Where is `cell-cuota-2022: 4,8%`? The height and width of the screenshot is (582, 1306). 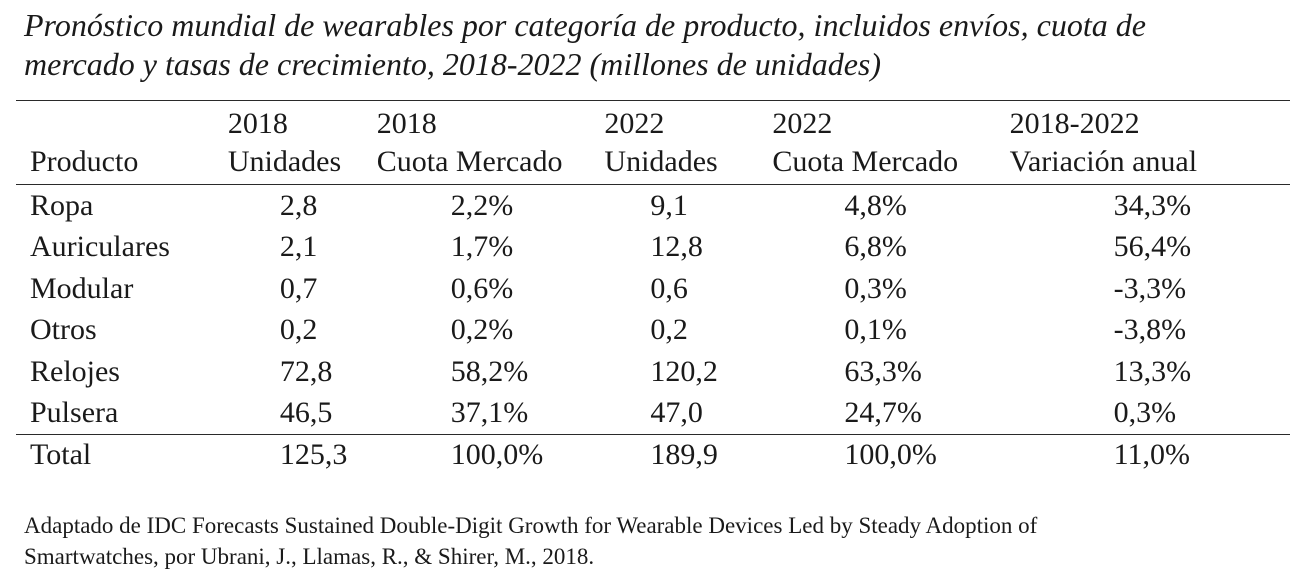 cell-cuota-2022: 4,8% is located at coordinates (875, 205).